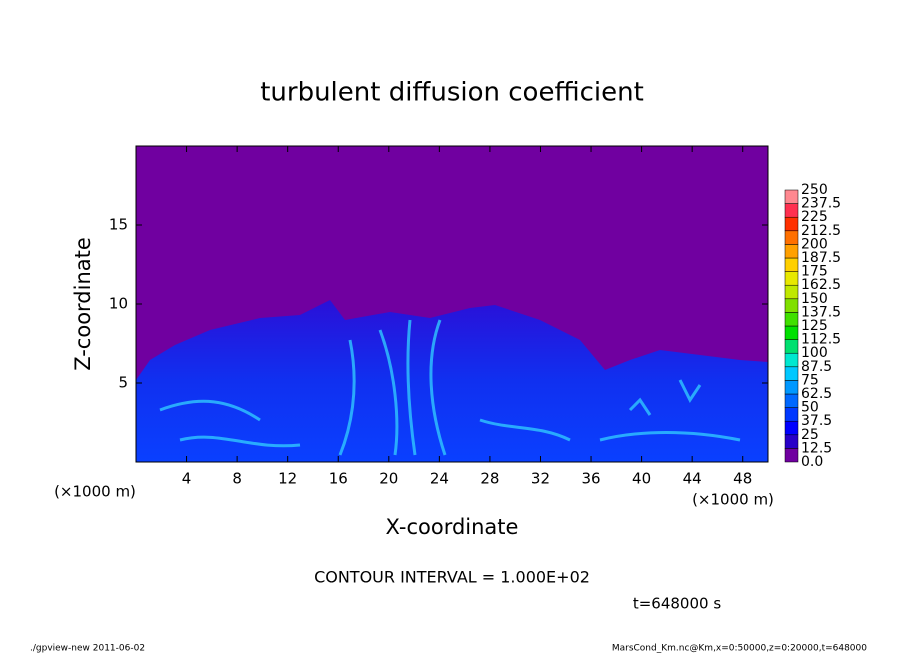 The width and height of the screenshot is (904, 654). I want to click on colorbar-label: 125, so click(814, 326).